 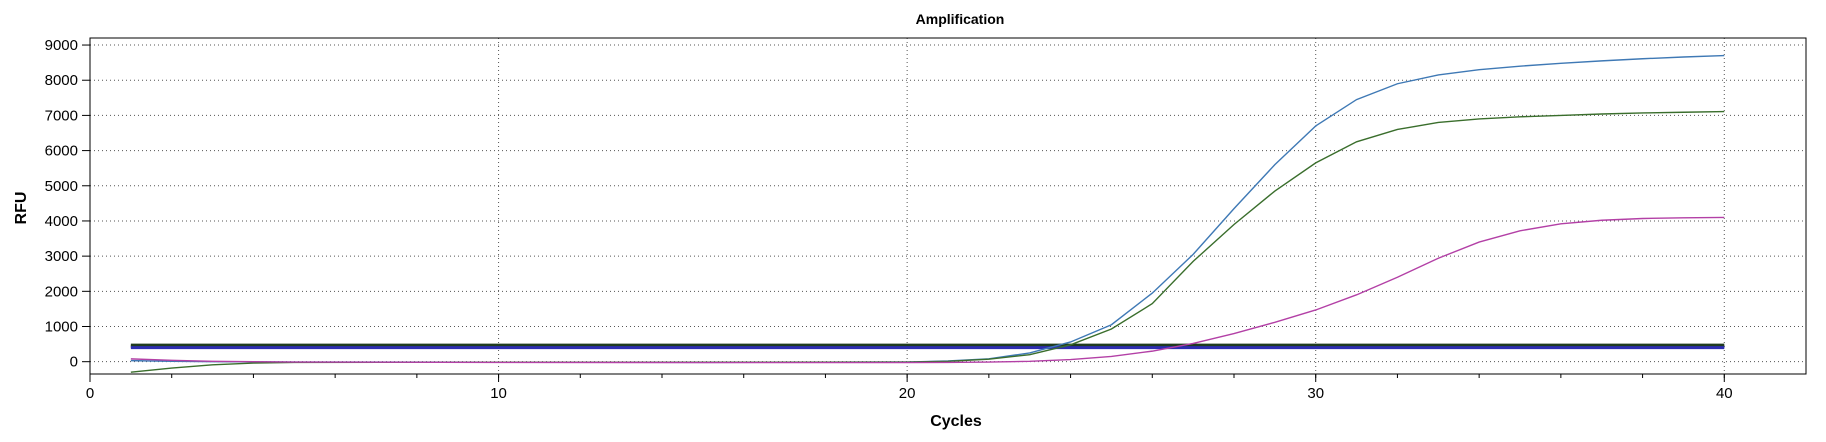 What do you see at coordinates (960, 19) in the screenshot?
I see `chart-title: Amplification` at bounding box center [960, 19].